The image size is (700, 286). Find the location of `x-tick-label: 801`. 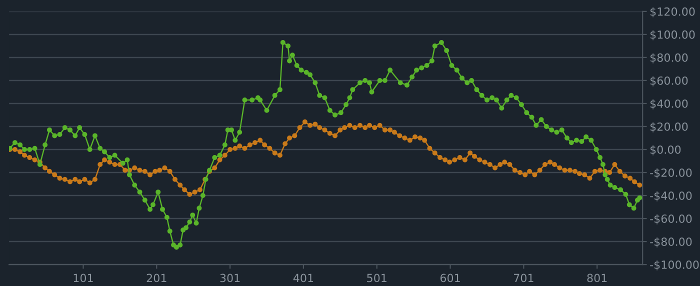

x-tick-label: 801 is located at coordinates (597, 278).